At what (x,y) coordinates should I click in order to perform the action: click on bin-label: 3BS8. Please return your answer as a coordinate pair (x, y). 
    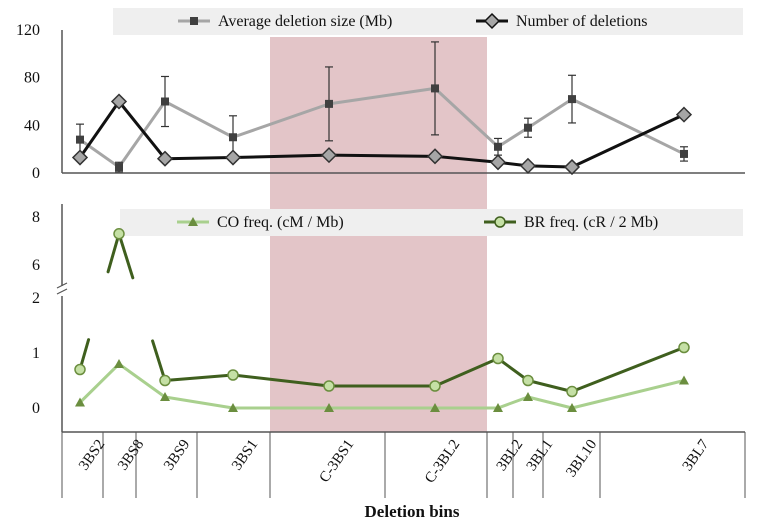
    Looking at the image, I should click on (131, 455).